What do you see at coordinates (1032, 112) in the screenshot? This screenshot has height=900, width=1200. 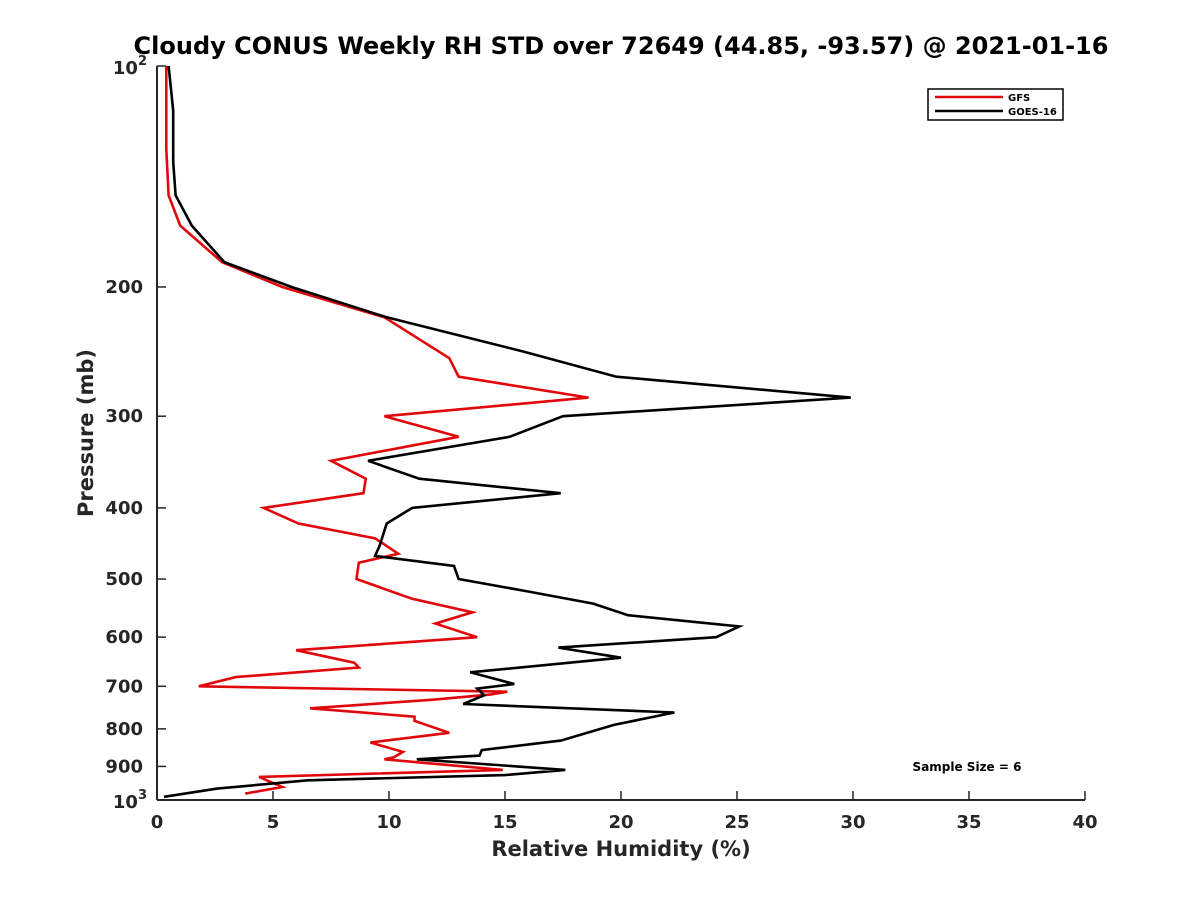 I see `legend-label-goes16: GOES-16` at bounding box center [1032, 112].